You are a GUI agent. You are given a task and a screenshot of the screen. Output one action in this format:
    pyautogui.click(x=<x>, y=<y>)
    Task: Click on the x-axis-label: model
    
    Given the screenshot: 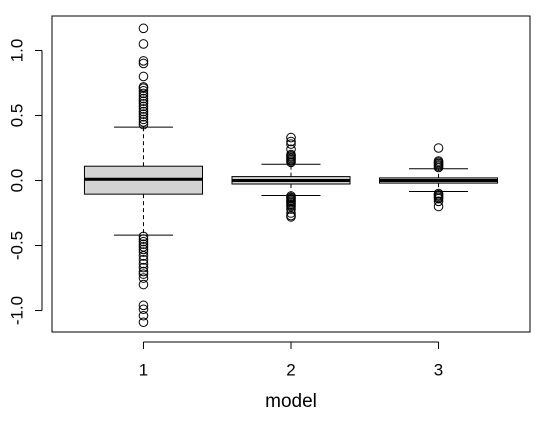 What is the action you would take?
    pyautogui.click(x=291, y=401)
    